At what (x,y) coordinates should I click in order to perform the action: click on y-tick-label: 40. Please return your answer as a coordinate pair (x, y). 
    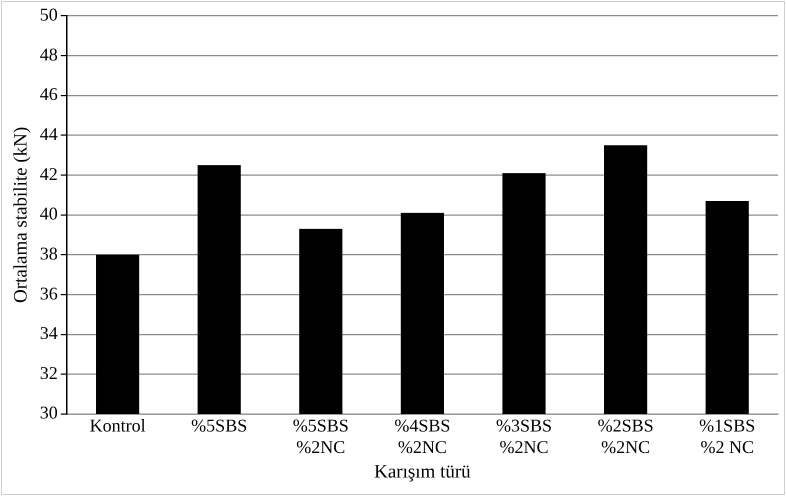
    Looking at the image, I should click on (49, 214).